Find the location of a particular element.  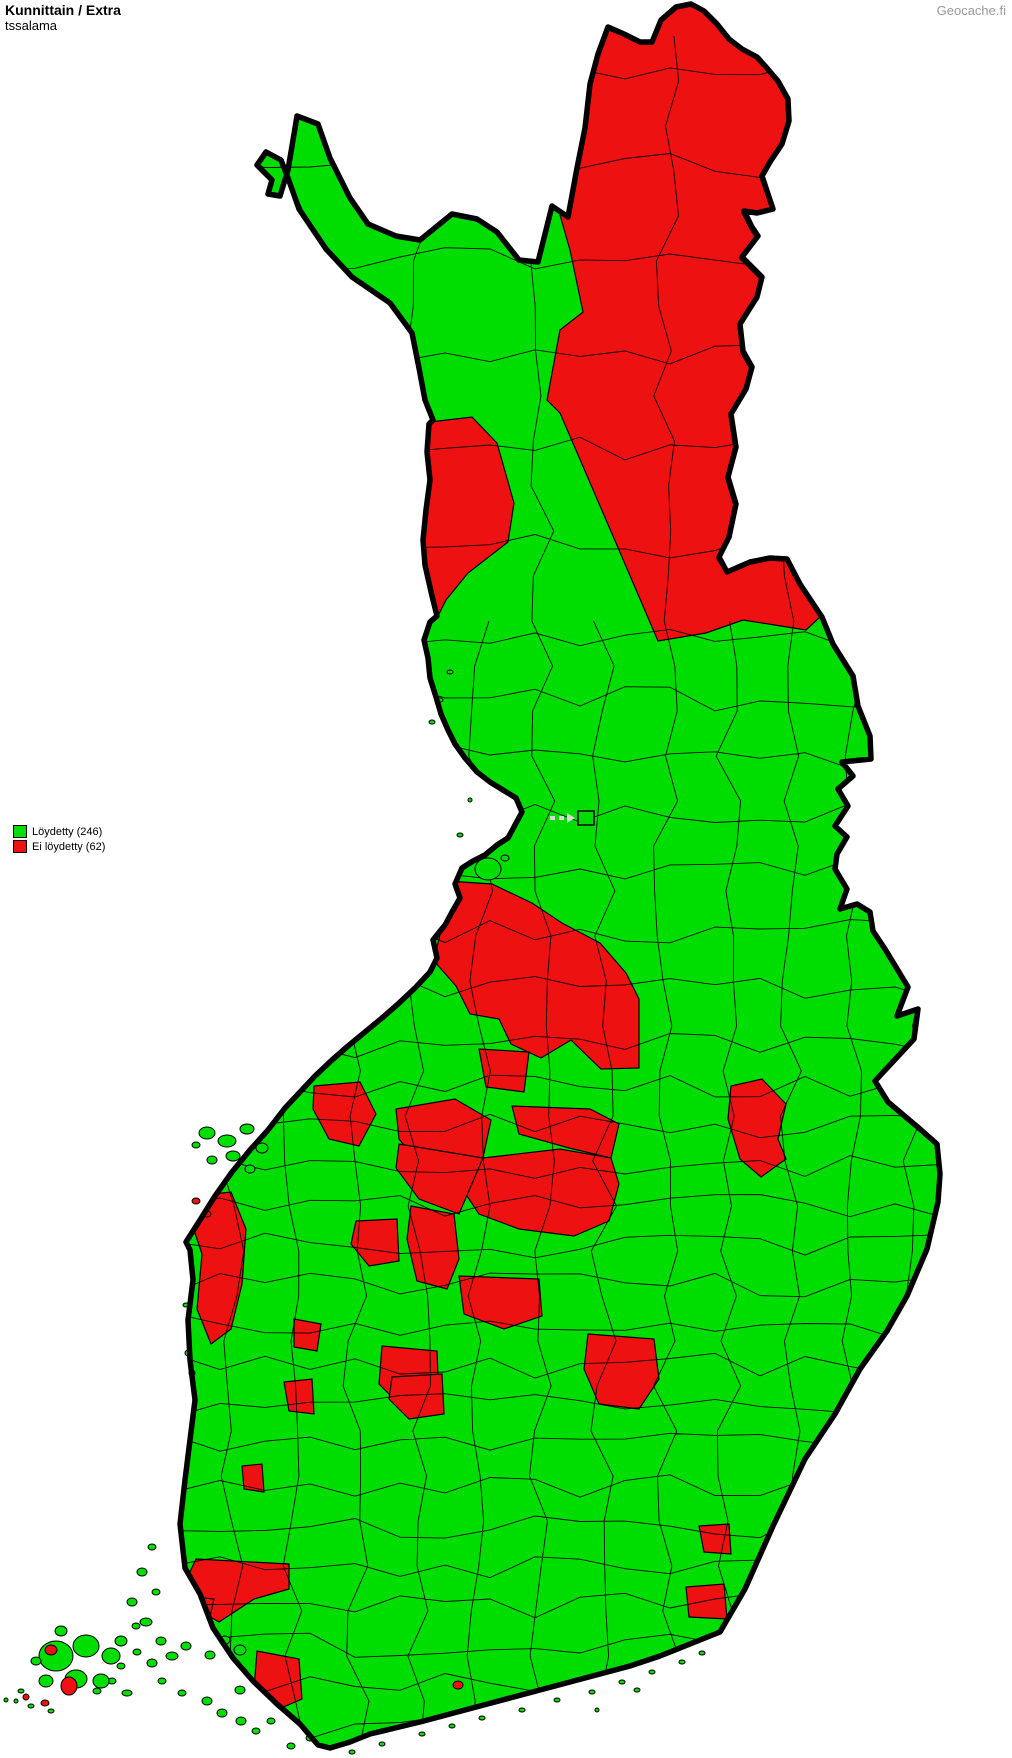

page-subtitle: tssalama is located at coordinates (31, 25).